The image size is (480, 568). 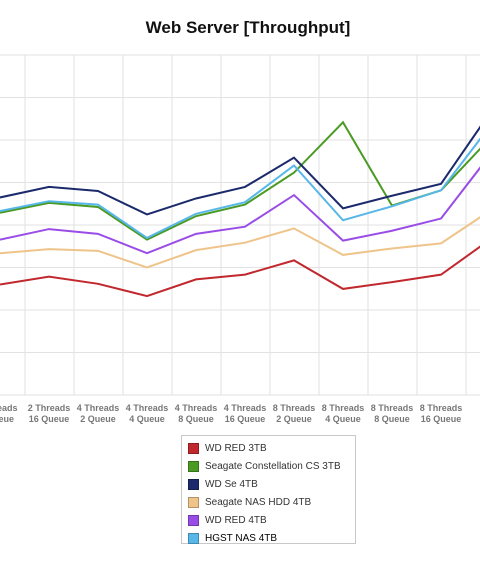 What do you see at coordinates (271, 520) in the screenshot?
I see `legend-item: WD RED 4TB` at bounding box center [271, 520].